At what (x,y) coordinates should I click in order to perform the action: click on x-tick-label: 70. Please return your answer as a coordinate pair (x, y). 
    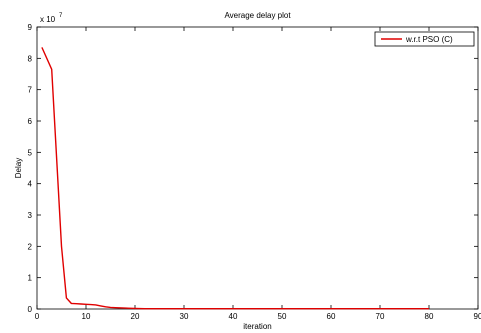
    Looking at the image, I should click on (380, 316).